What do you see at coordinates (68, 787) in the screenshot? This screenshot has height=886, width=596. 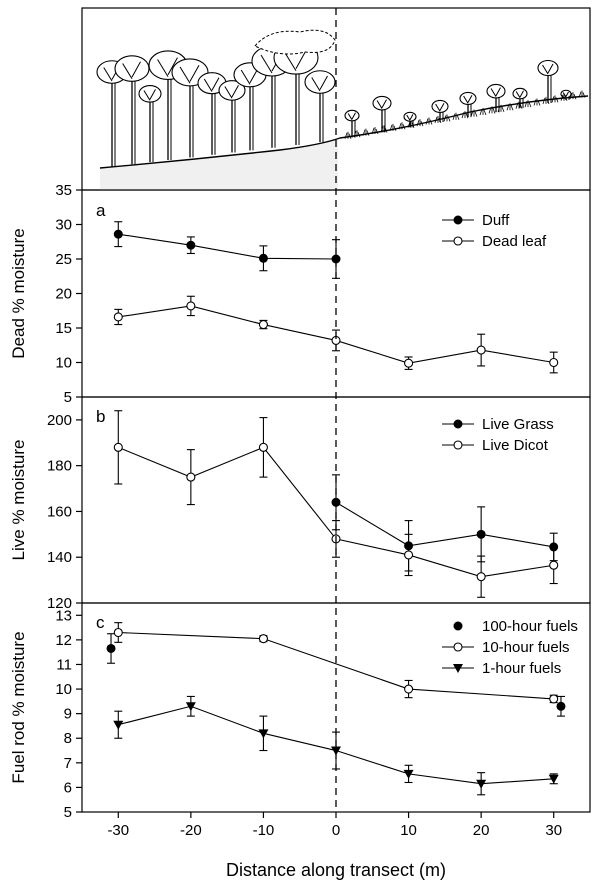 I see `y-tick-label: 6` at bounding box center [68, 787].